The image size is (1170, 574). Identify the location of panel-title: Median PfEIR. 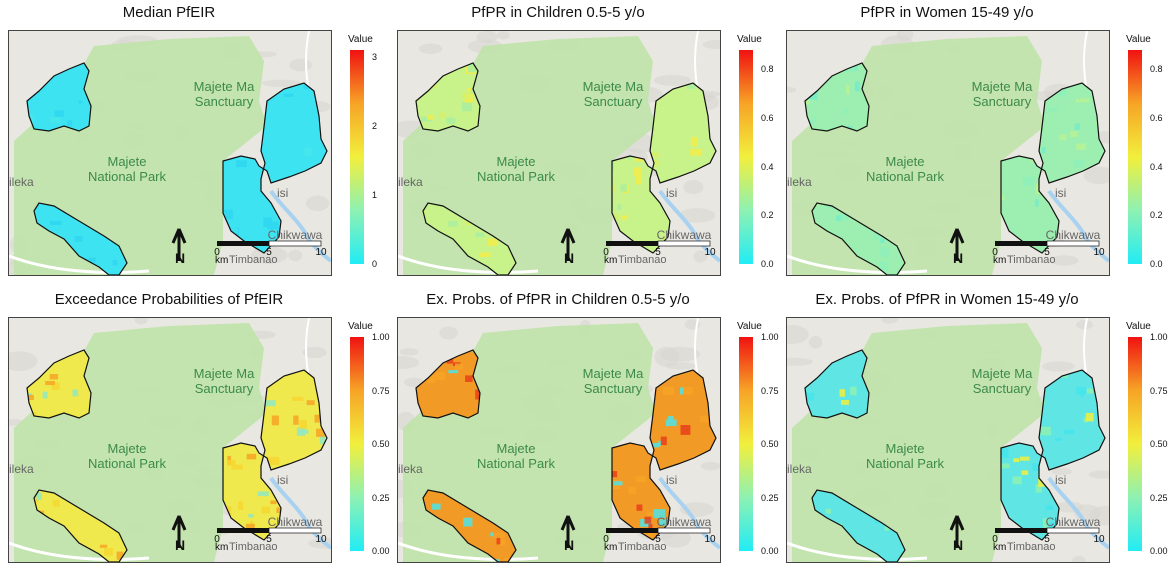
(169, 12).